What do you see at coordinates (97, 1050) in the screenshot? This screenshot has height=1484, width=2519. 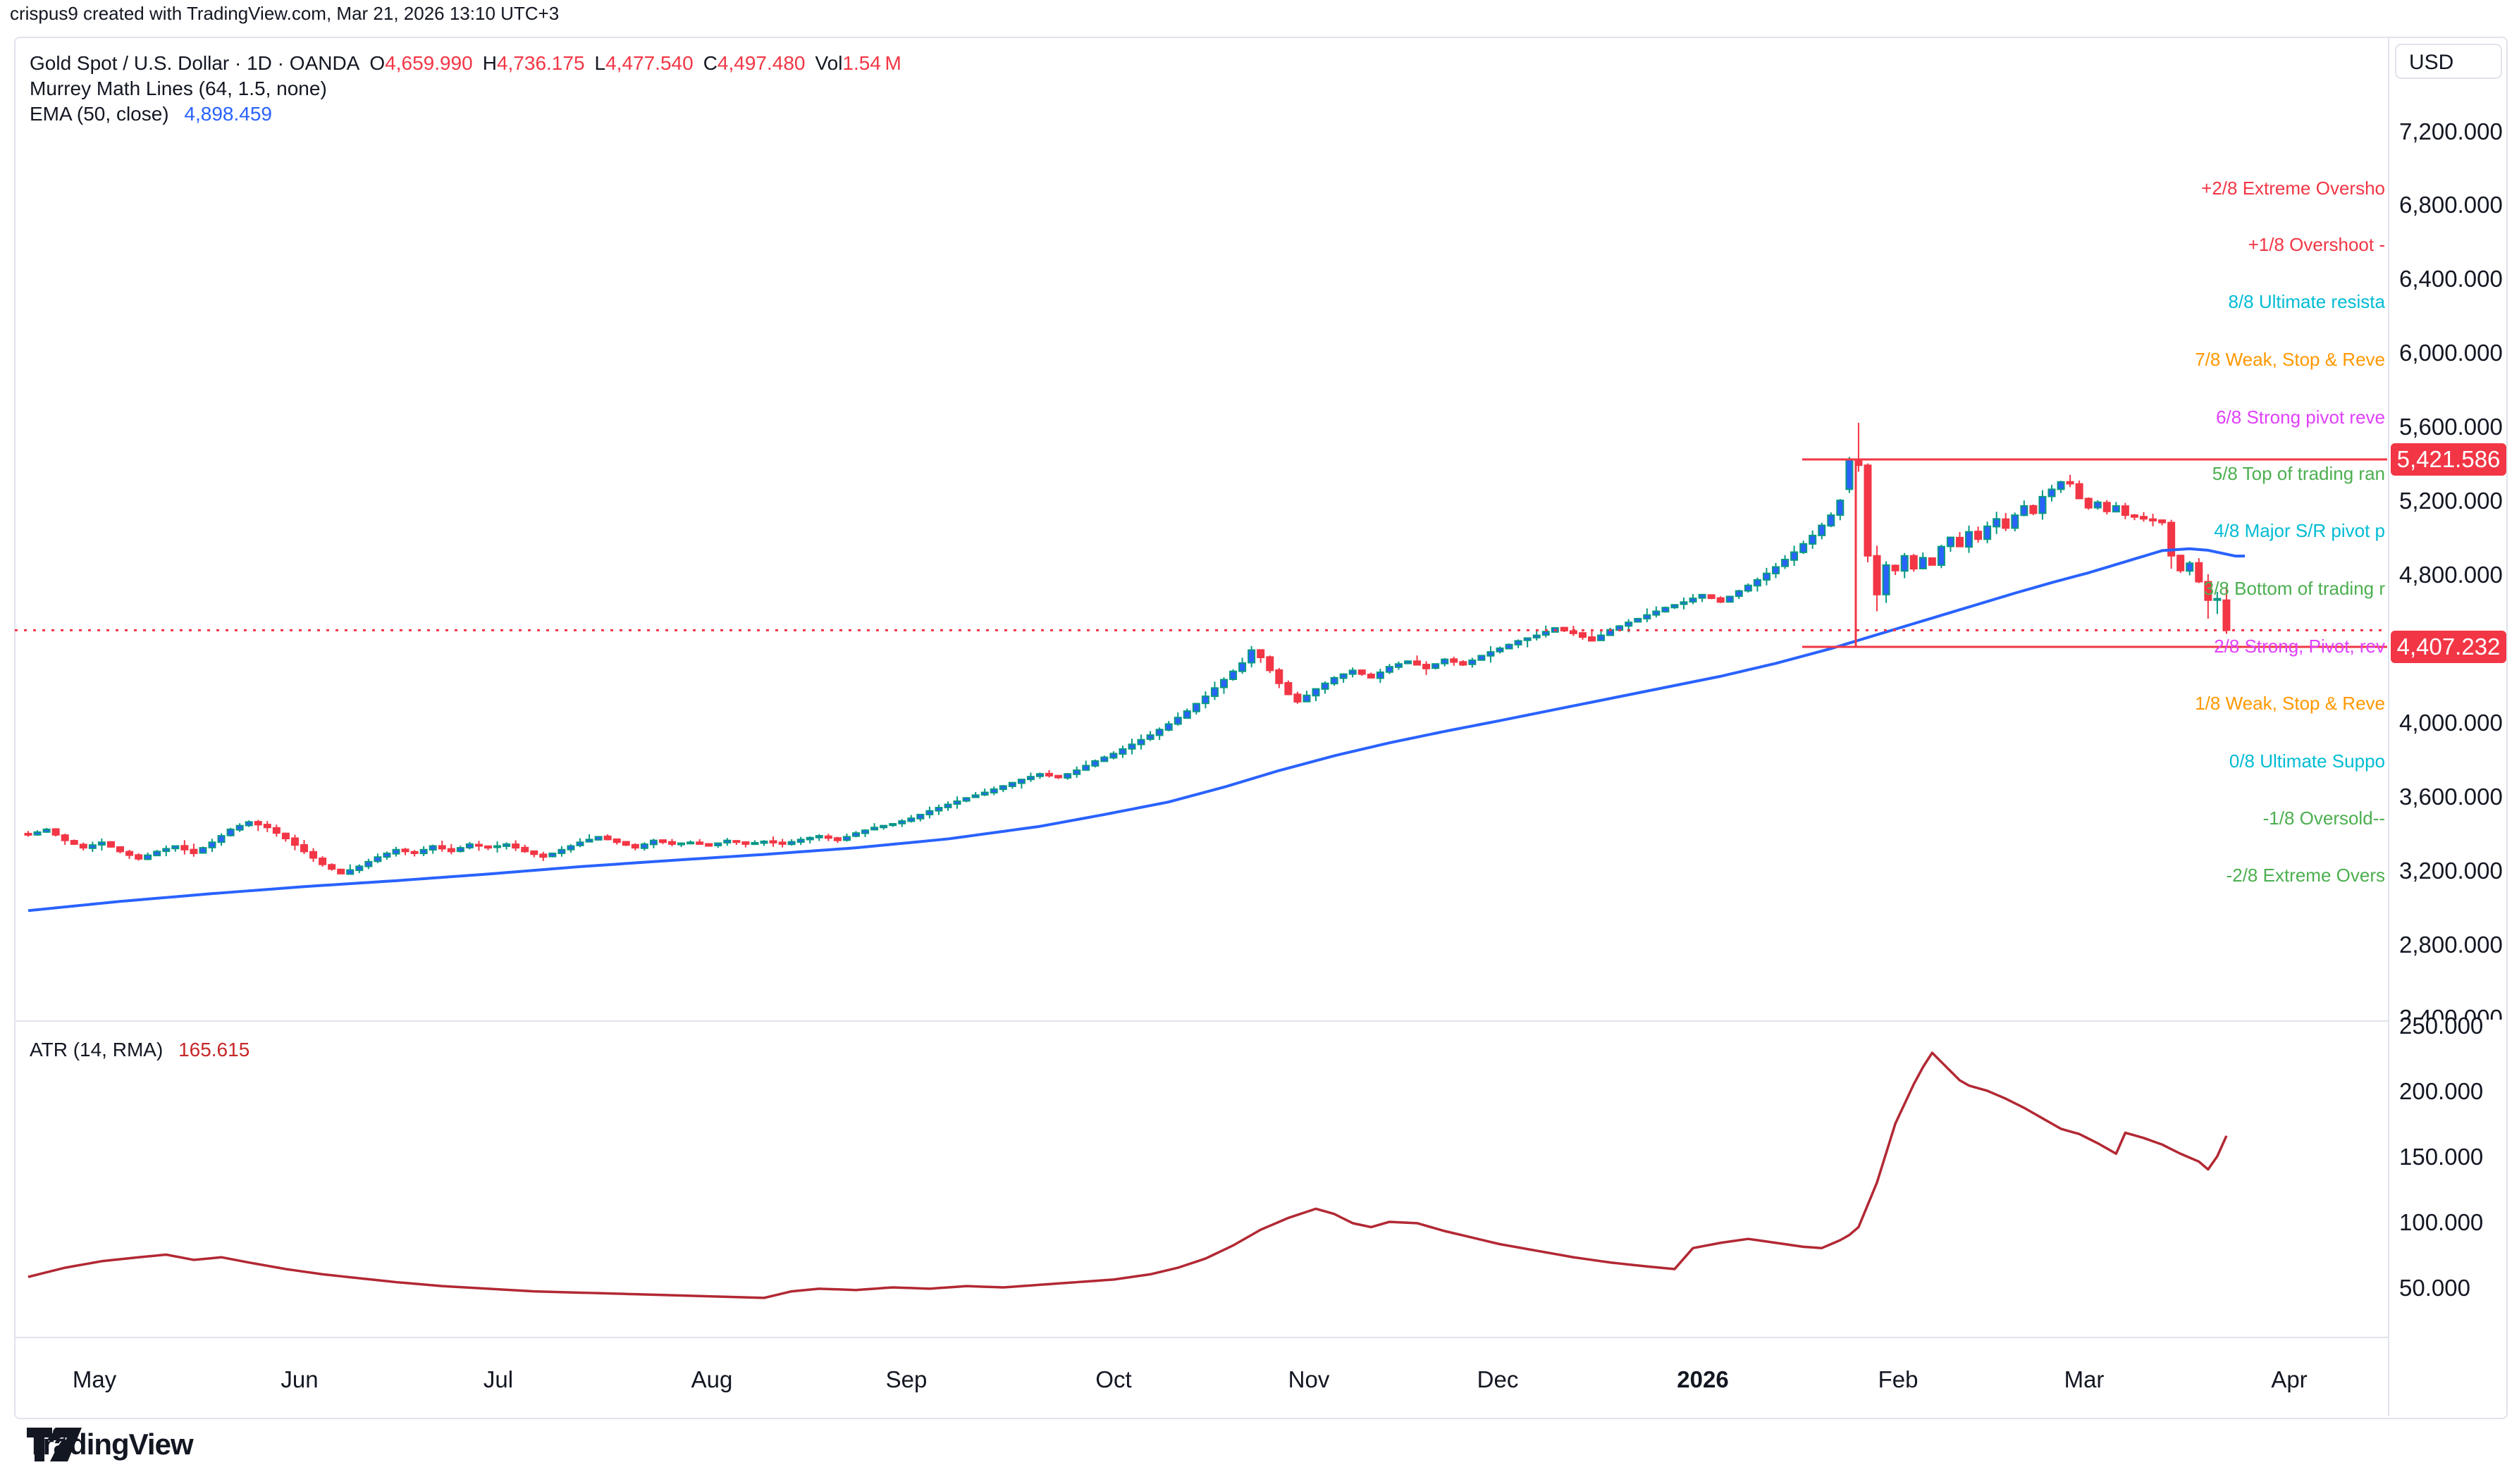 I see `atr-indicator-title: ATR (14, RMA)` at bounding box center [97, 1050].